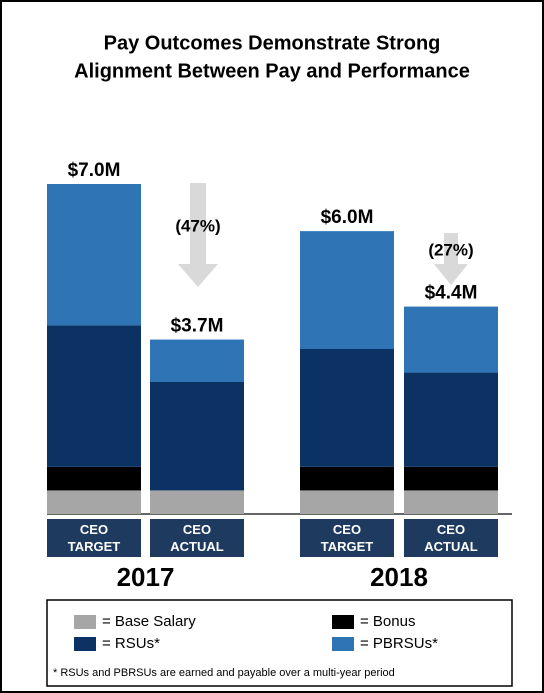  Describe the element at coordinates (399, 577) in the screenshot. I see `group-label: 2018` at that location.